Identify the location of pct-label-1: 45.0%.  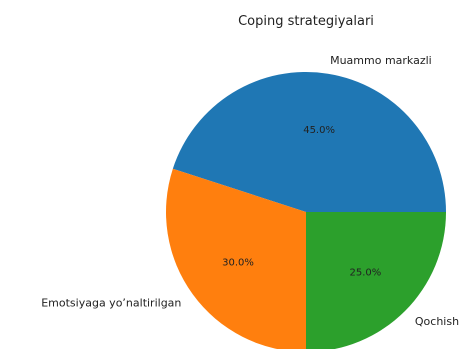
(319, 130).